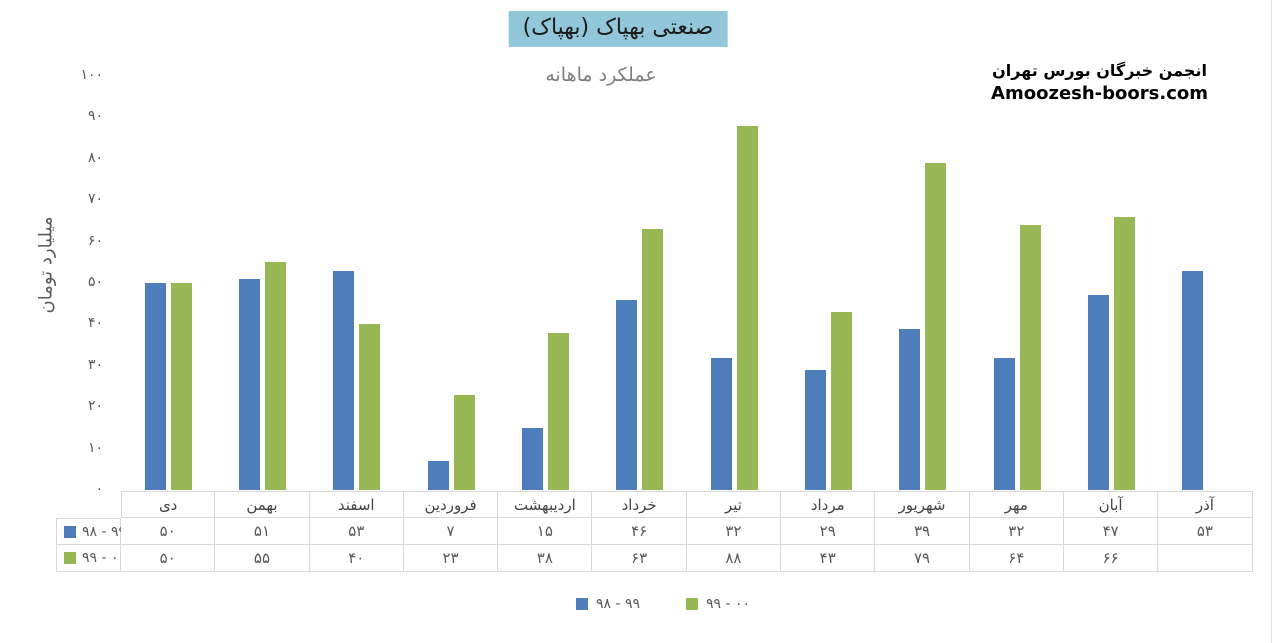 The width and height of the screenshot is (1274, 643). What do you see at coordinates (728, 604) in the screenshot?
I see `legend-label: ۹۹ - ۰۰` at bounding box center [728, 604].